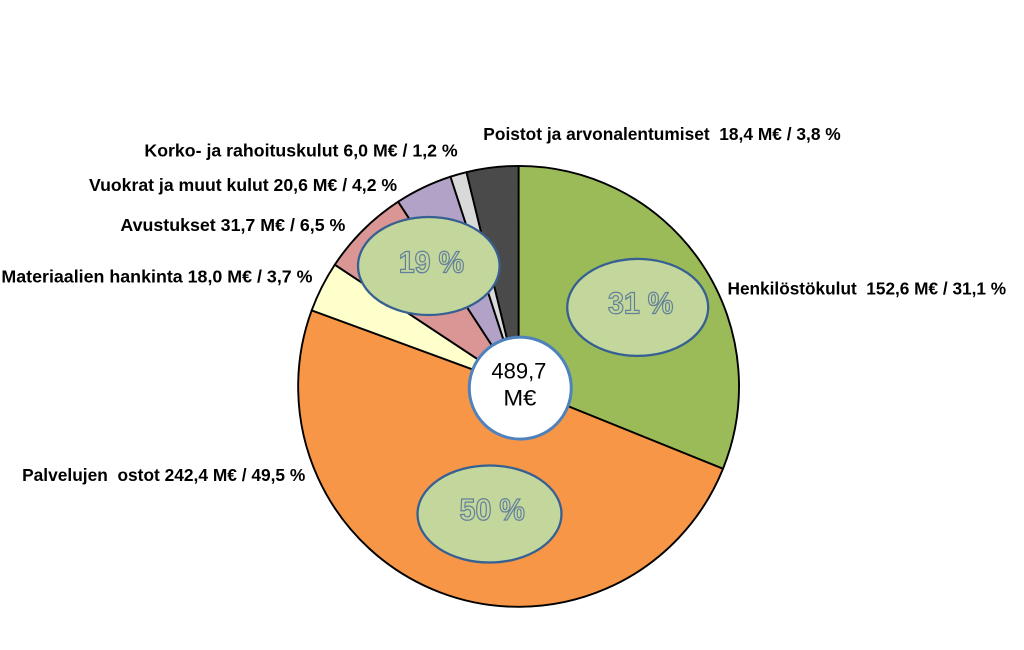 The image size is (1024, 650). Describe the element at coordinates (431, 262) in the screenshot. I see `svg-text: 19 %` at that location.